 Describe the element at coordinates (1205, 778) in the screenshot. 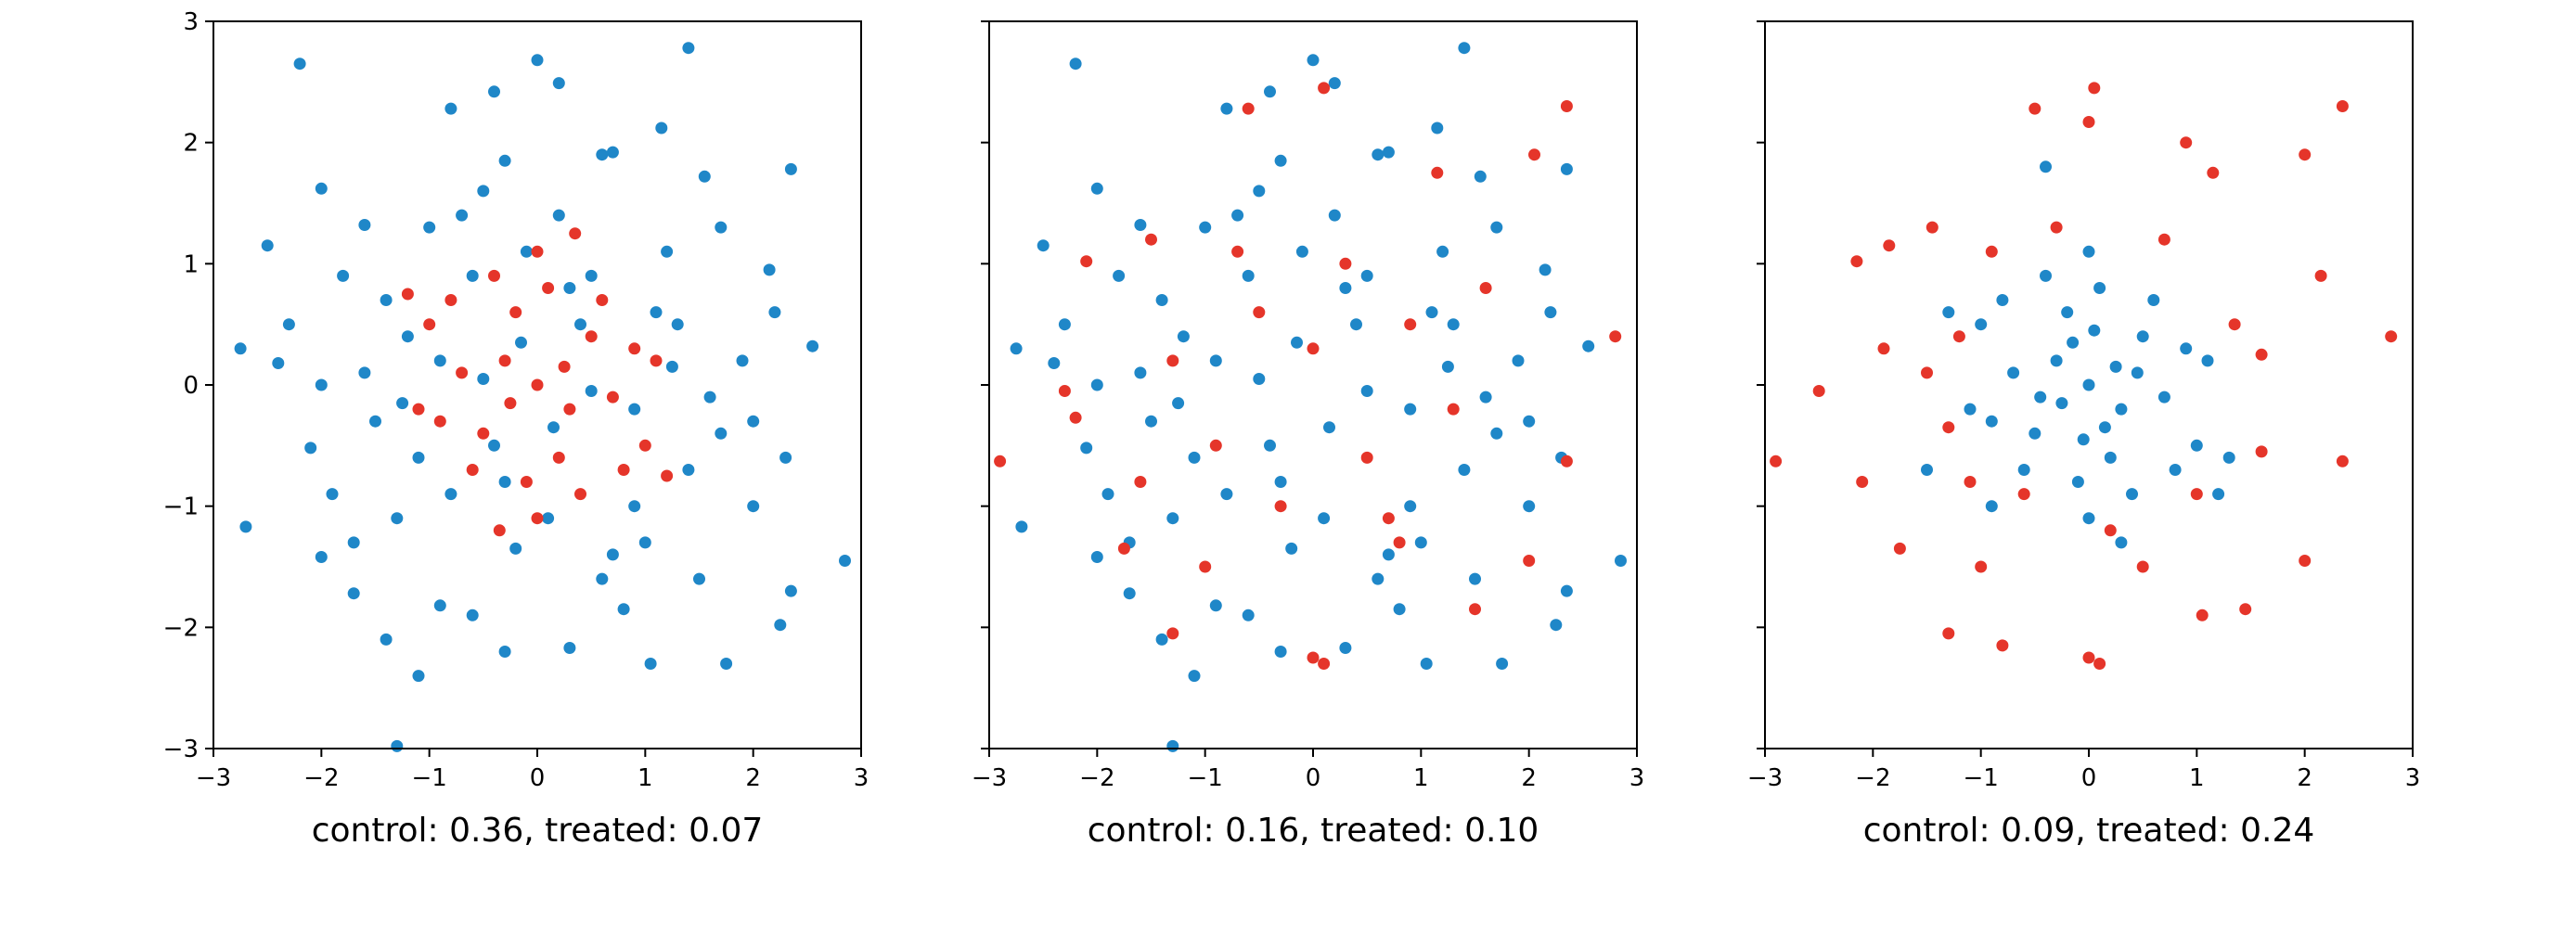

I see `x-tick-label: −1` at that location.